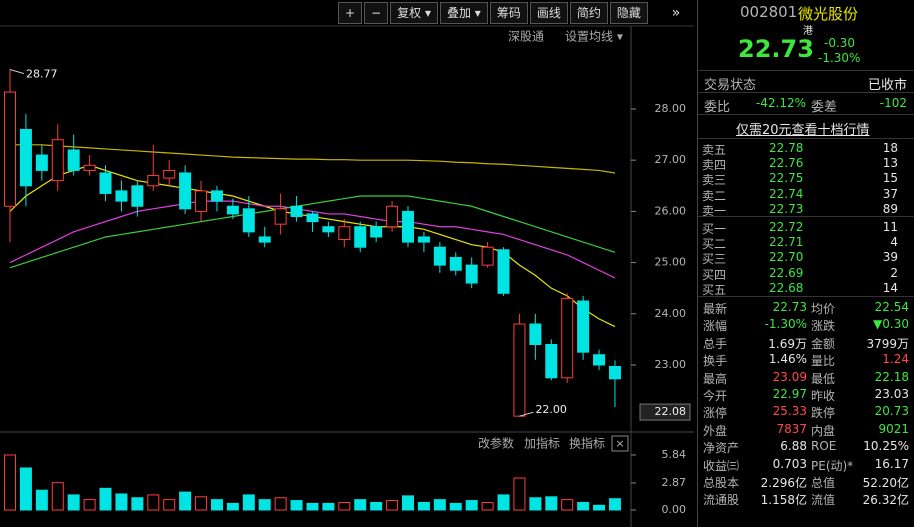 Image resolution: width=914 pixels, height=527 pixels. What do you see at coordinates (714, 289) in the screenshot?
I see `book-label: 买五` at bounding box center [714, 289].